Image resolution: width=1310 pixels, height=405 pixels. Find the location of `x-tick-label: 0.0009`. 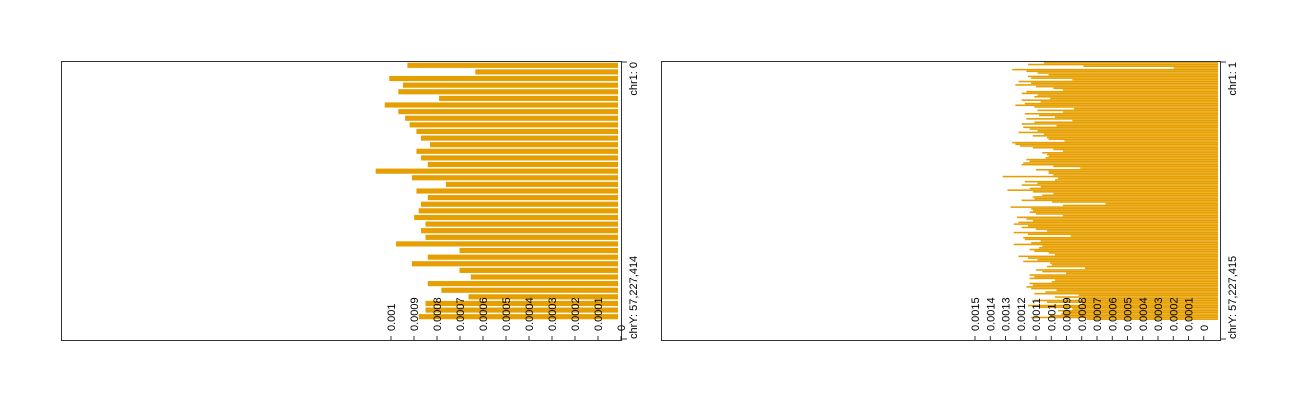

x-tick-label: 0.0009 is located at coordinates (1068, 314).